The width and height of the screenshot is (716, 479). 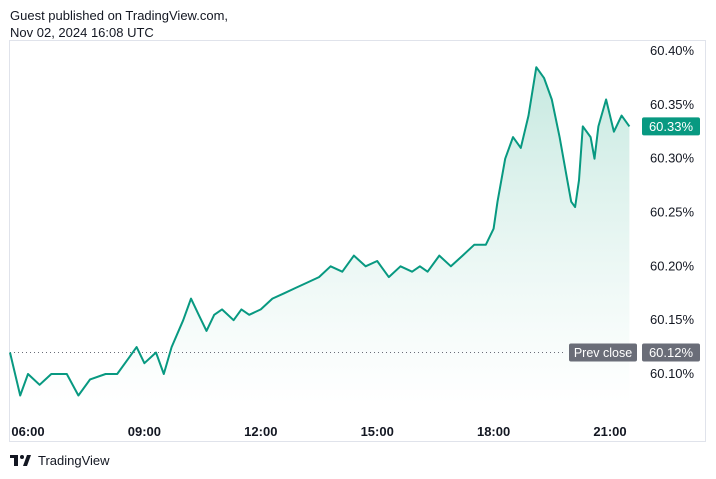 What do you see at coordinates (672, 265) in the screenshot?
I see `y-tick-label: 60.20%` at bounding box center [672, 265].